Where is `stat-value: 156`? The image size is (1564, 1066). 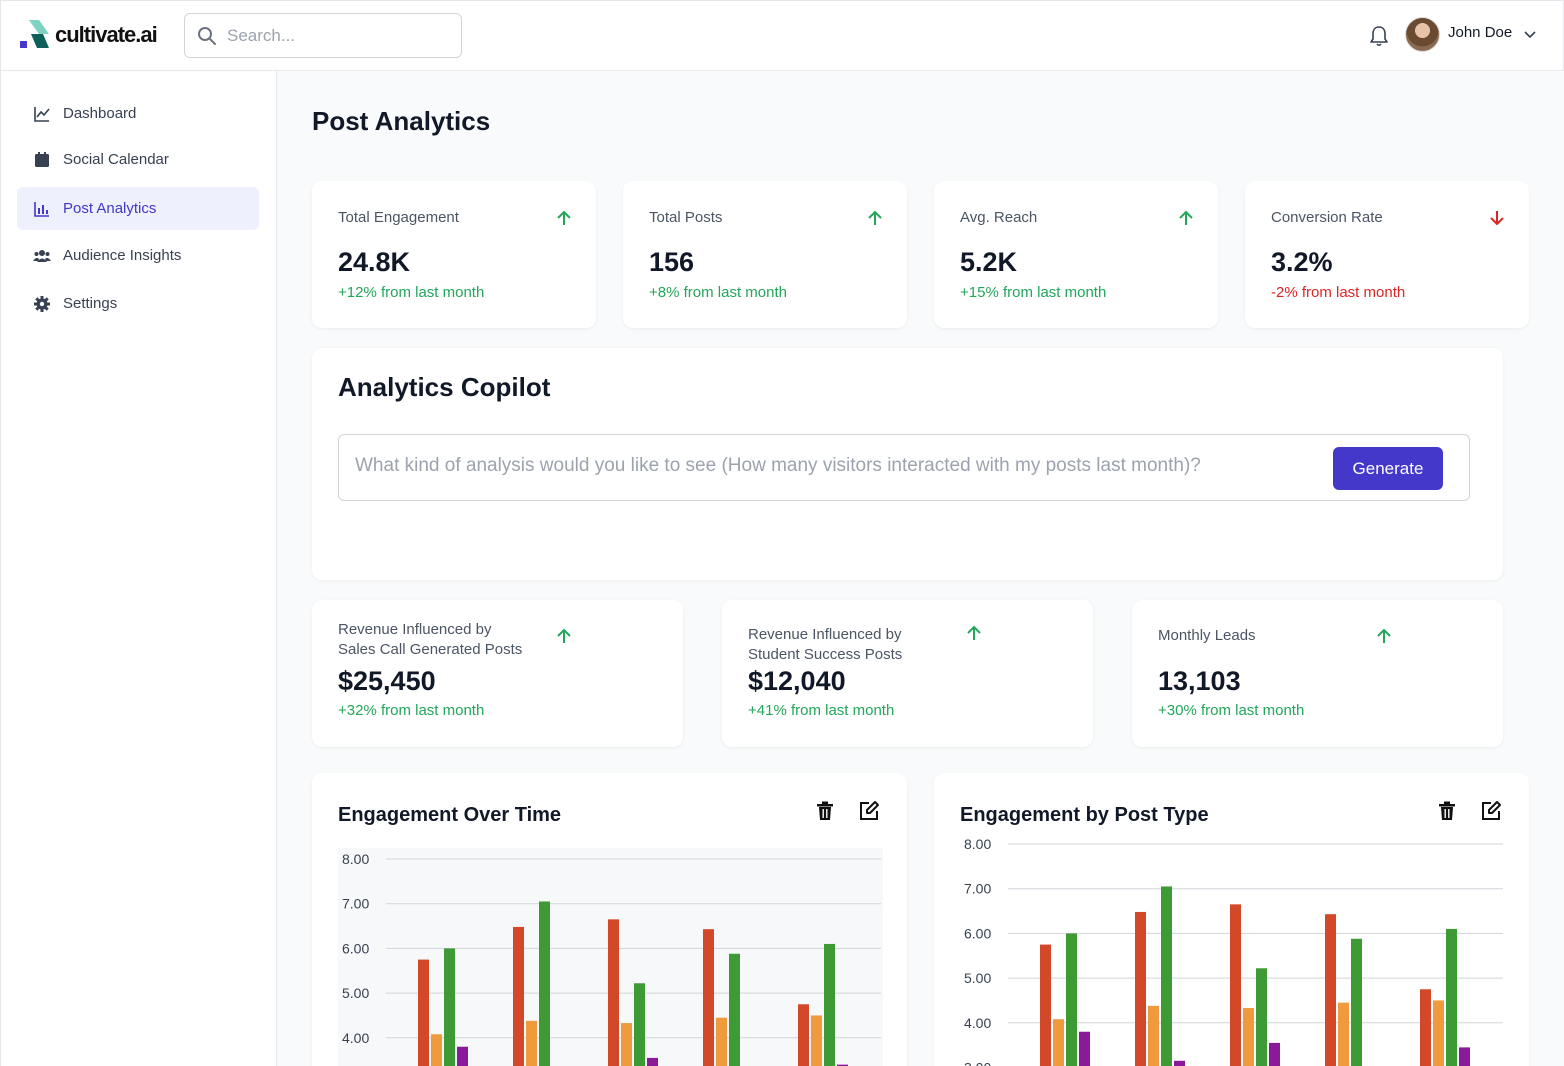 stat-value: 156 is located at coordinates (672, 262).